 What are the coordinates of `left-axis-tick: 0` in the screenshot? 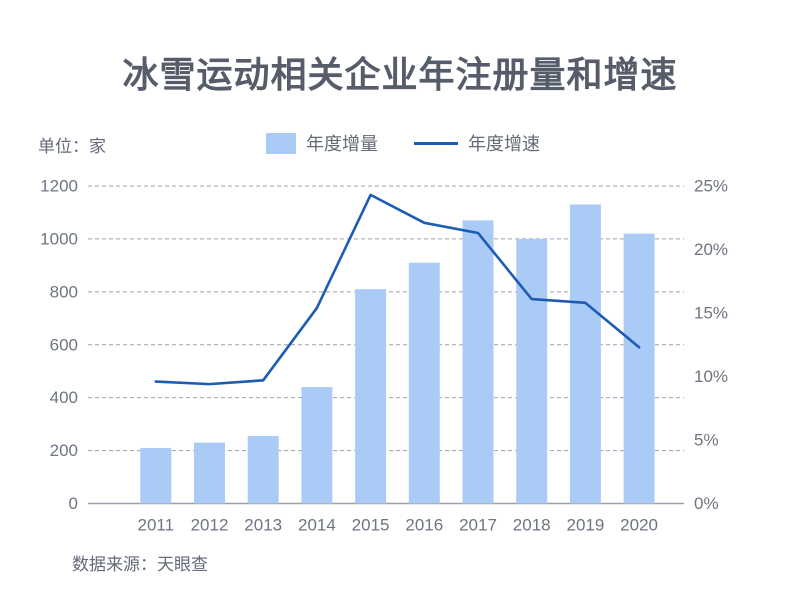 It's located at (73, 503).